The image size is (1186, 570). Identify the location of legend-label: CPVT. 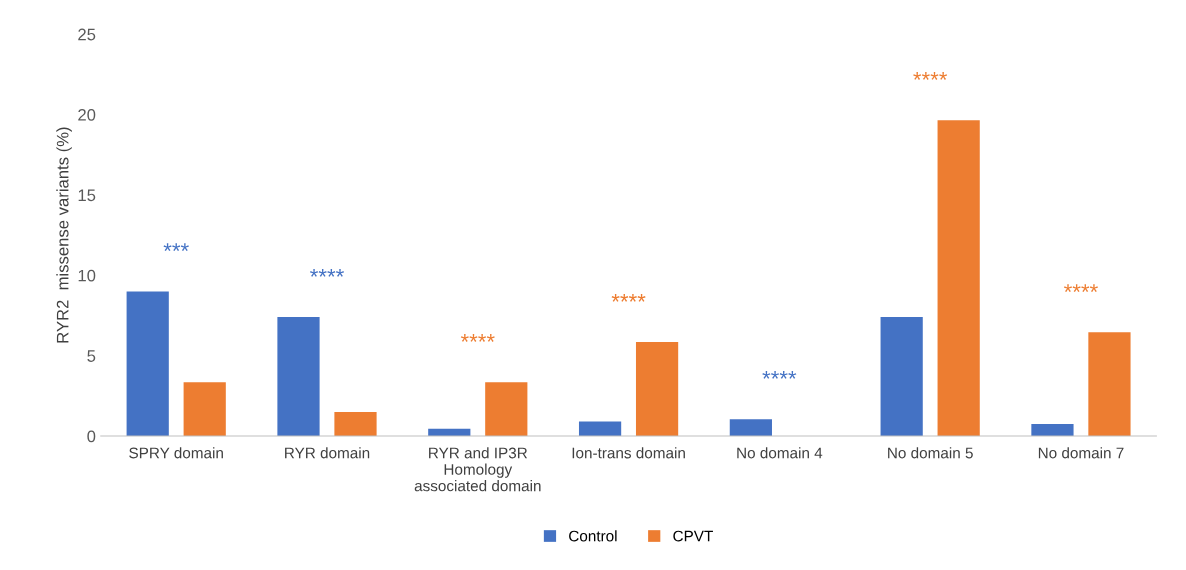
(693, 536).